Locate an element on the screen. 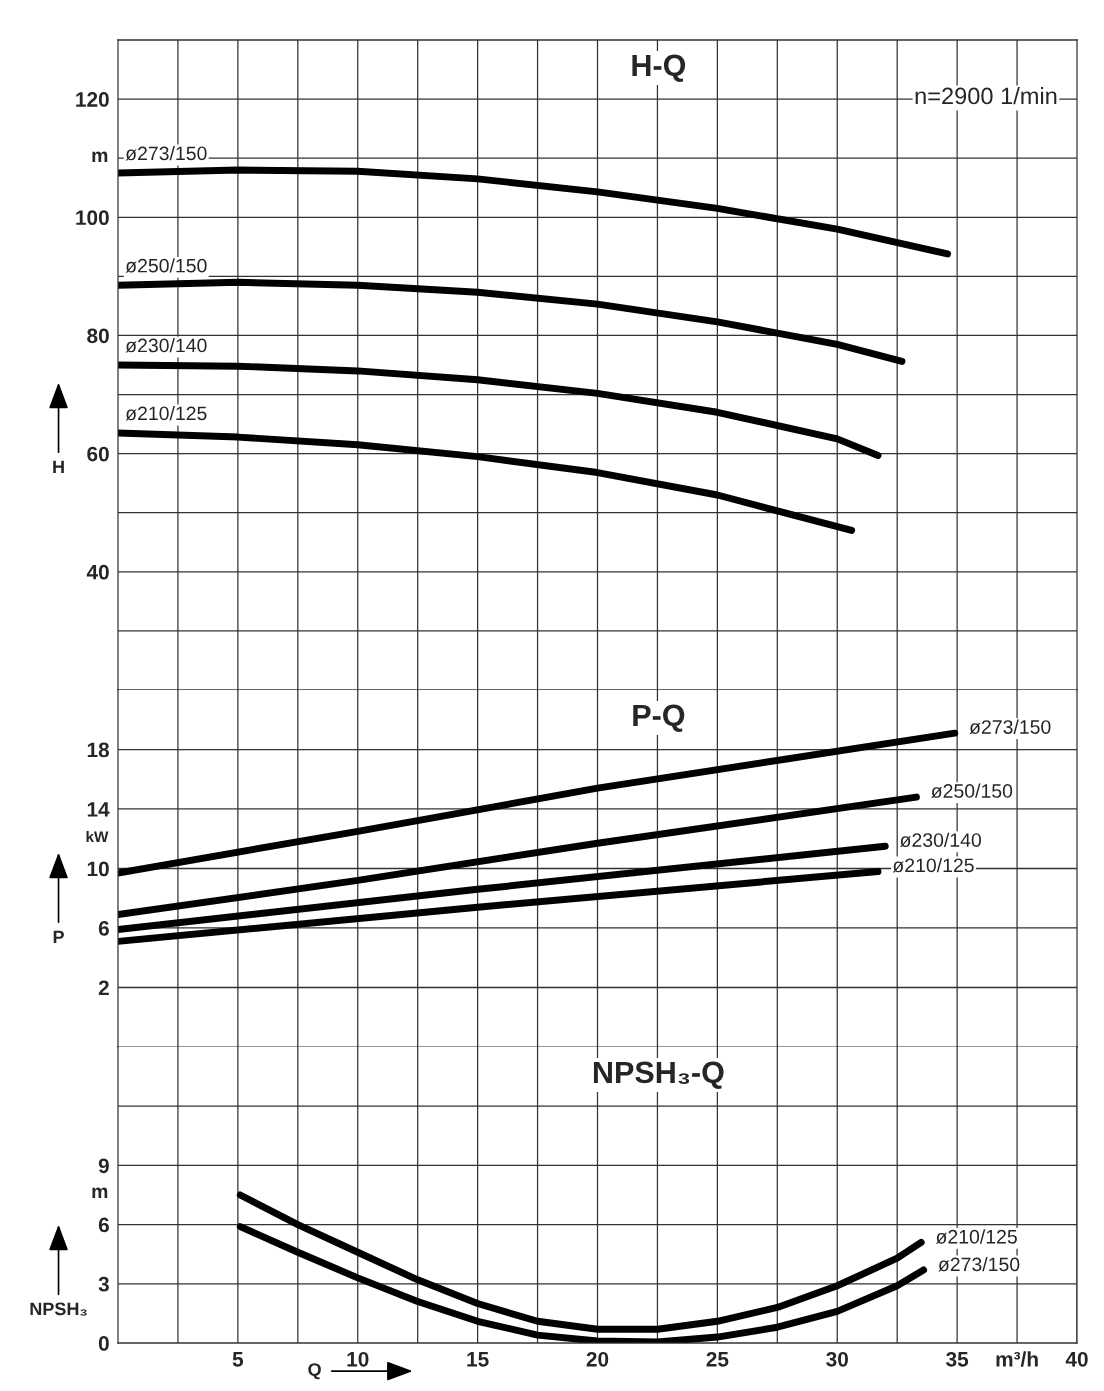 Image resolution: width=1104 pixels, height=1391 pixels. x-tick-label: m³/h is located at coordinates (1017, 1359).